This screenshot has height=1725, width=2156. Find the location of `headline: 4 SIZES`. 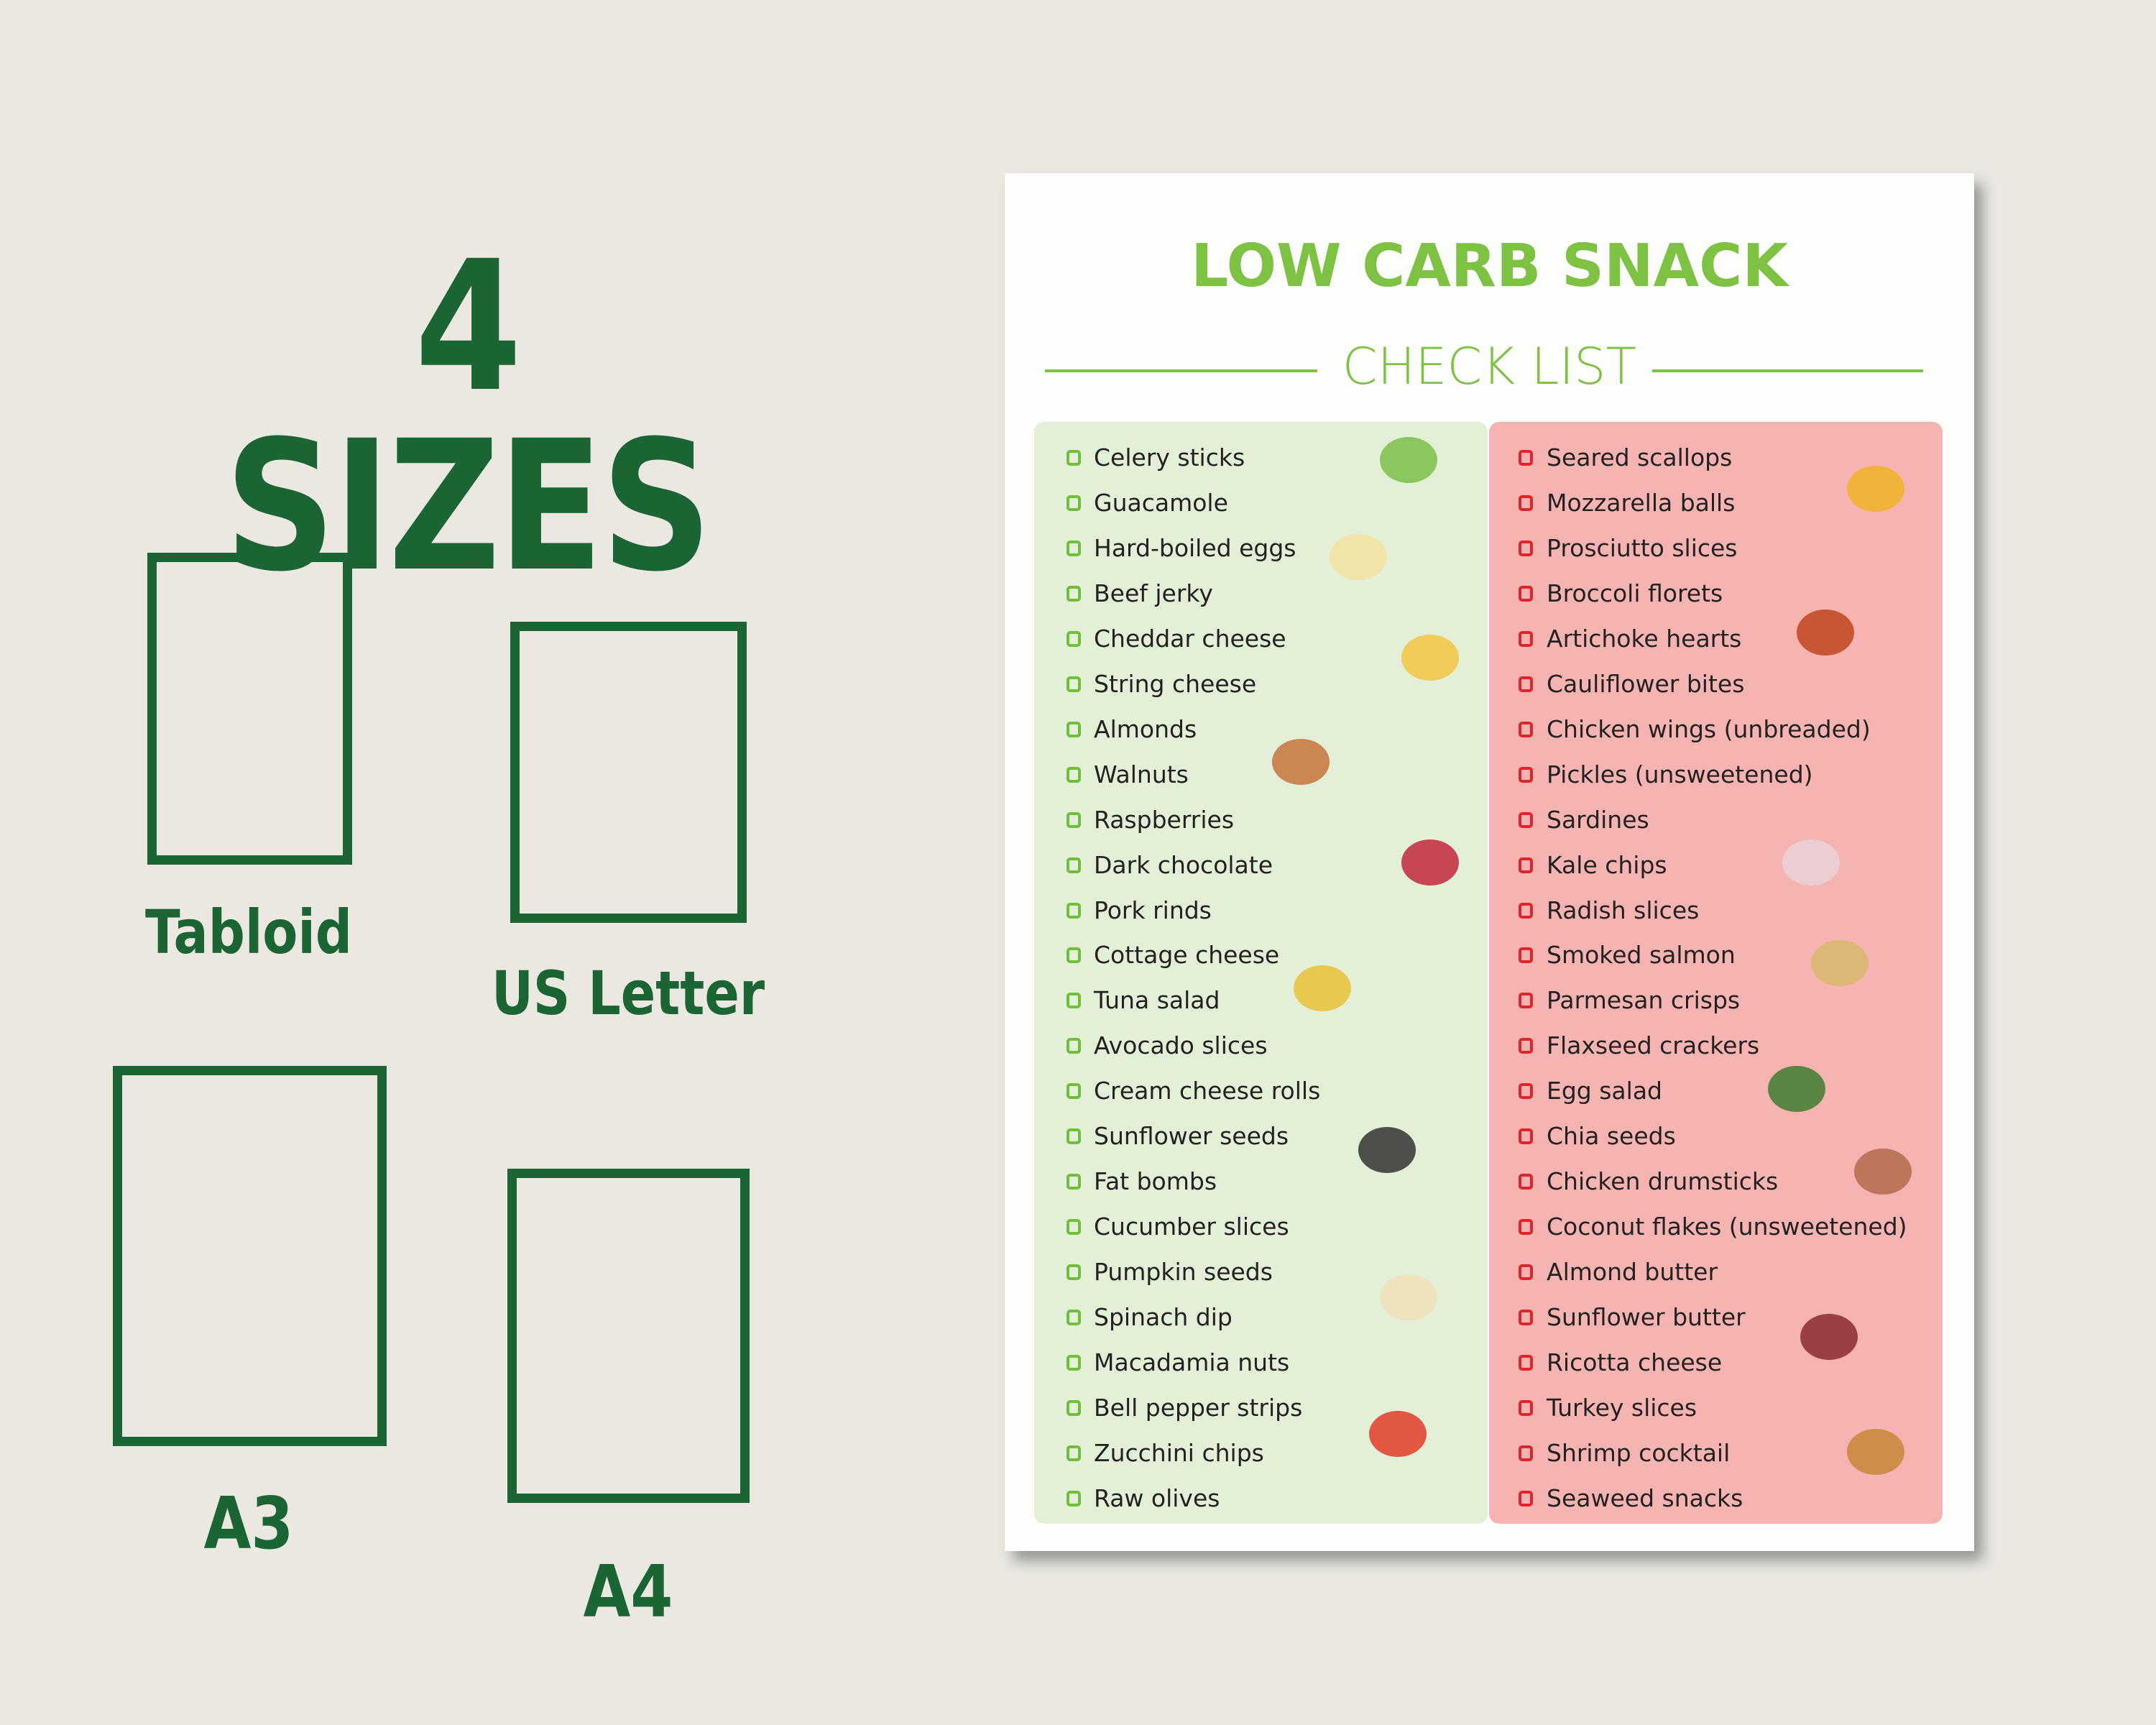

headline: 4 SIZES is located at coordinates (468, 416).